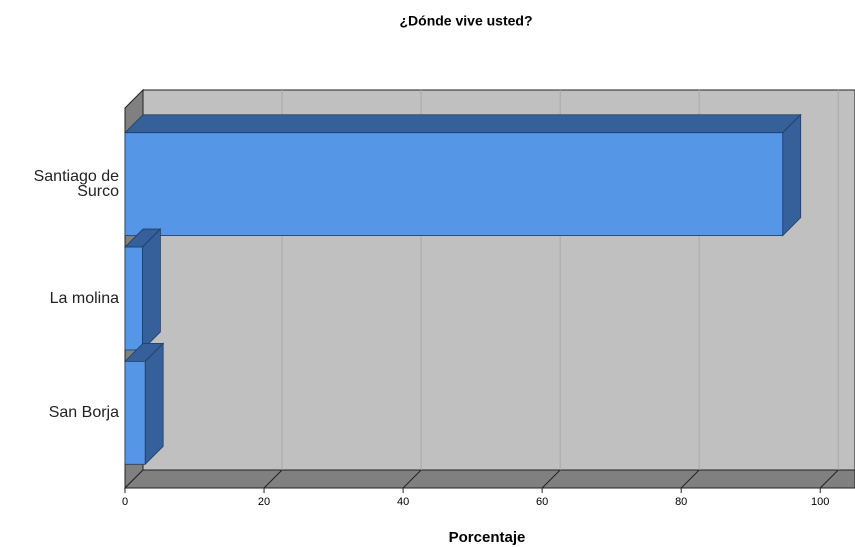 This screenshot has height=547, width=855. I want to click on x-tick-label: 60, so click(542, 502).